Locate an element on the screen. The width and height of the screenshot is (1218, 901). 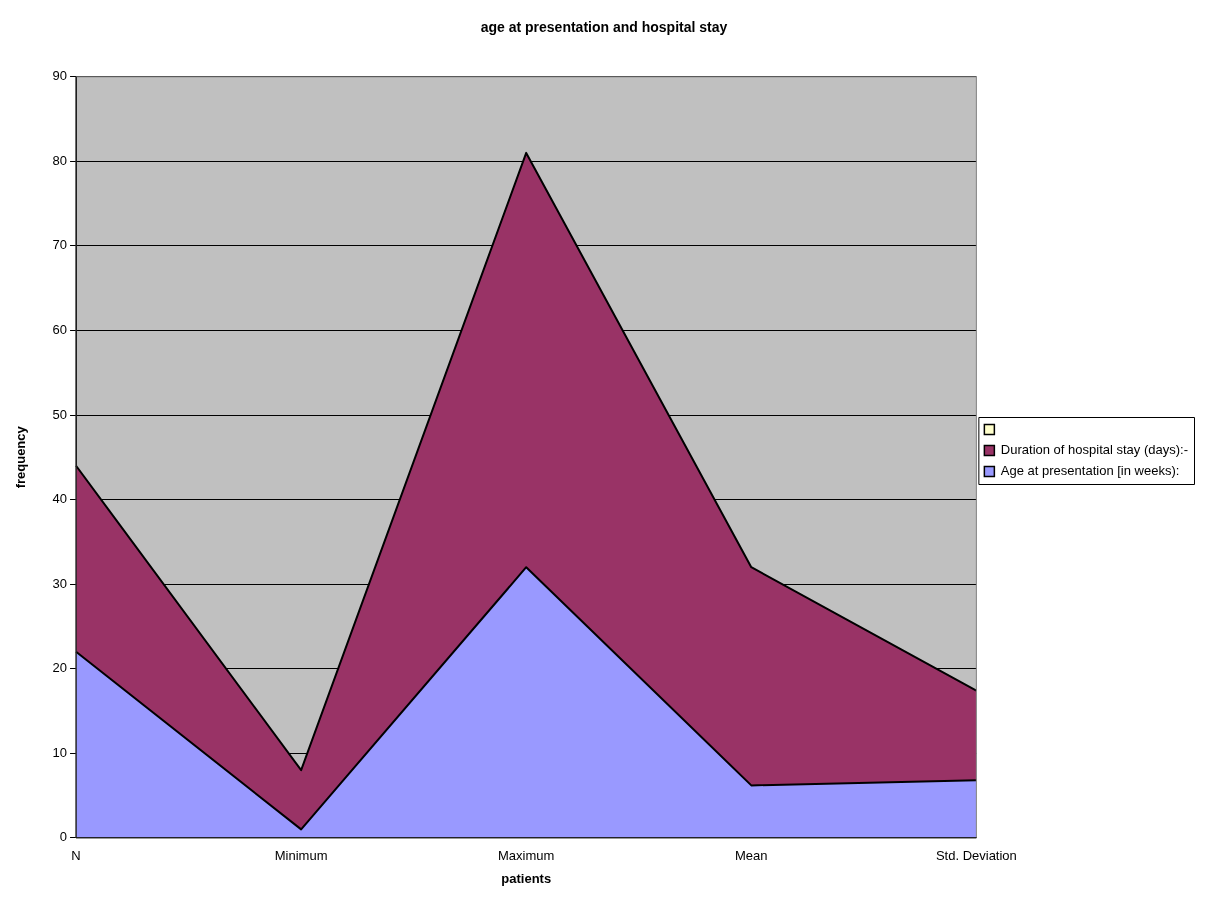
y-axis-title: frequency is located at coordinates (21, 457).